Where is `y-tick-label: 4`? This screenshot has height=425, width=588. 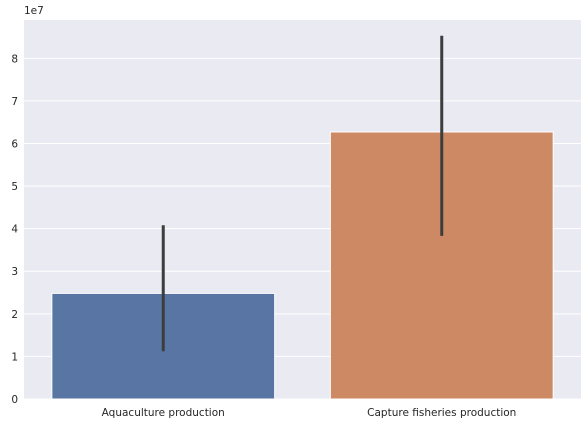
y-tick-label: 4 is located at coordinates (14, 230).